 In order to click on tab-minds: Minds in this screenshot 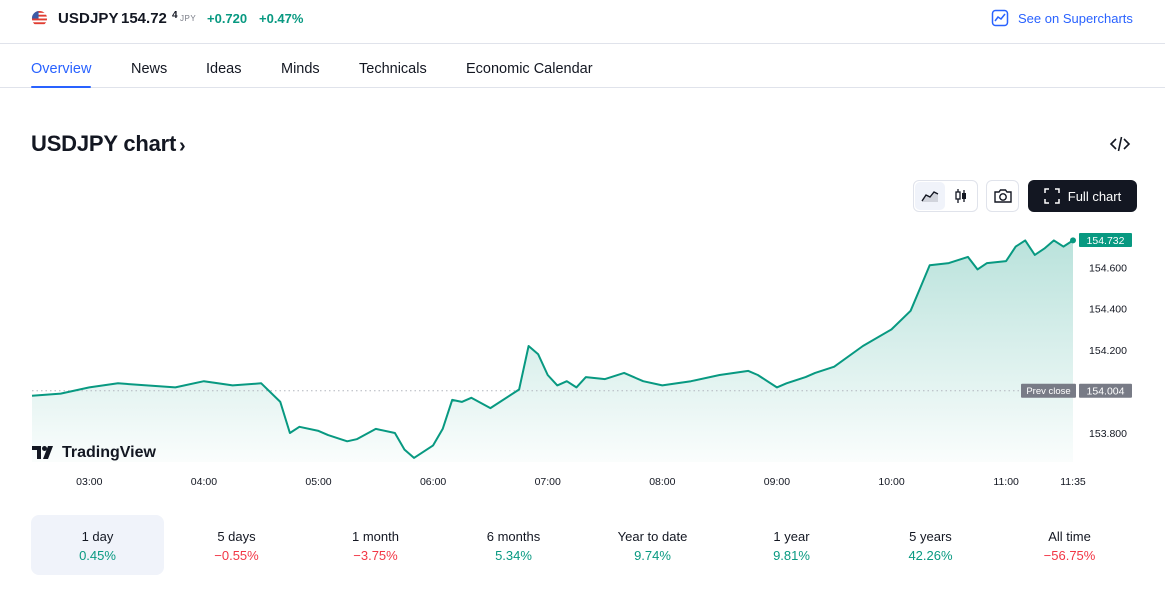, I will do `click(300, 69)`.